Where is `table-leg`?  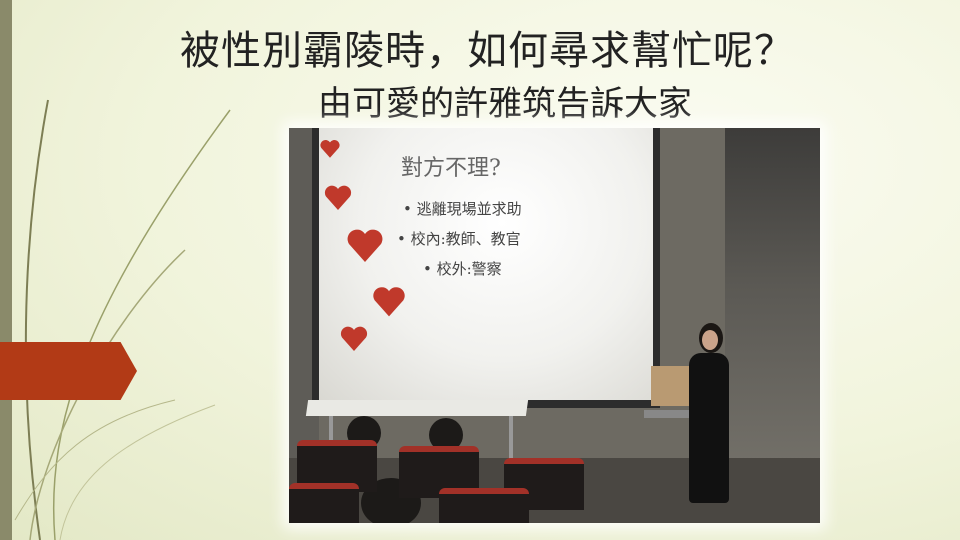 table-leg is located at coordinates (511, 441).